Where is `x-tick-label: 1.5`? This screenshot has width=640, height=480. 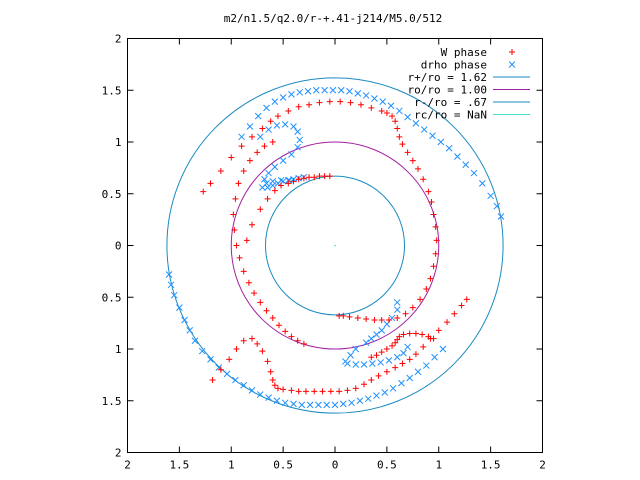 x-tick-label: 1.5 is located at coordinates (179, 465).